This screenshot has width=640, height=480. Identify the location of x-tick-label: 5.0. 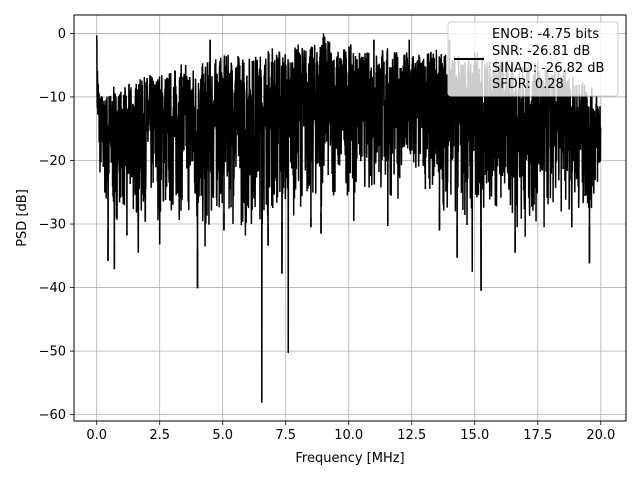
(222, 435).